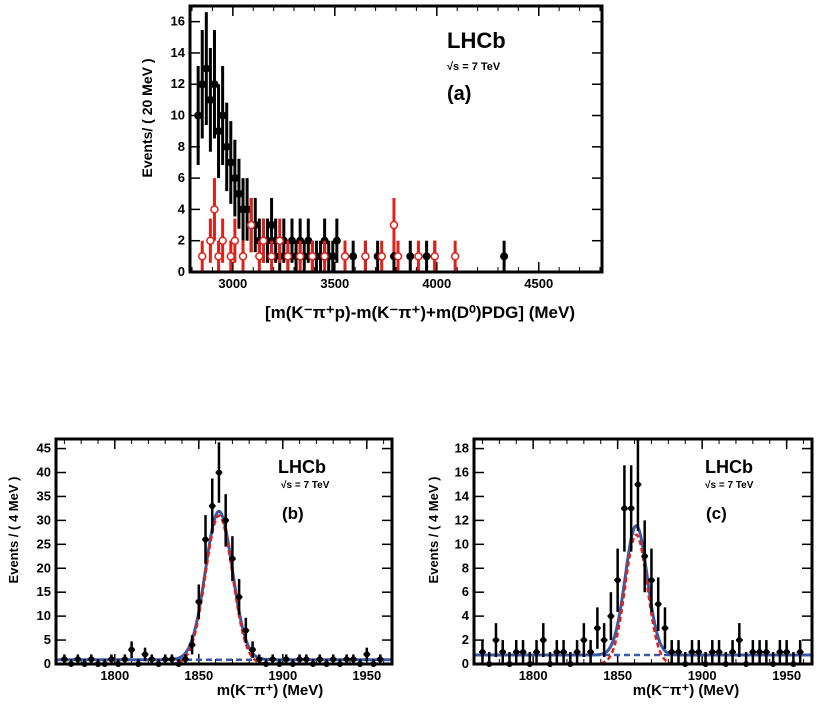 Image resolution: width=817 pixels, height=714 pixels. What do you see at coordinates (232, 283) in the screenshot?
I see `x-tick-label: 3000` at bounding box center [232, 283].